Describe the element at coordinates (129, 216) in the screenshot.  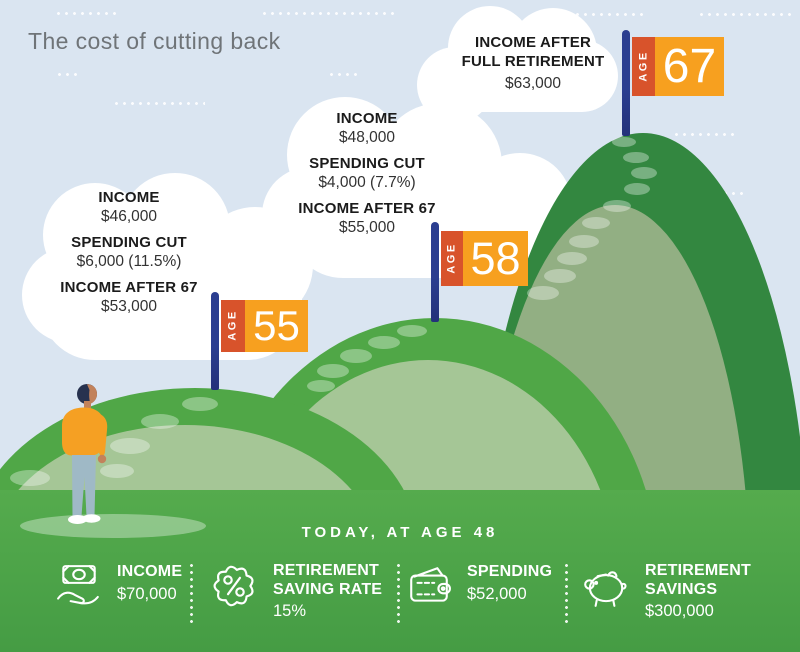
I see `income-value: $46,000` at that location.